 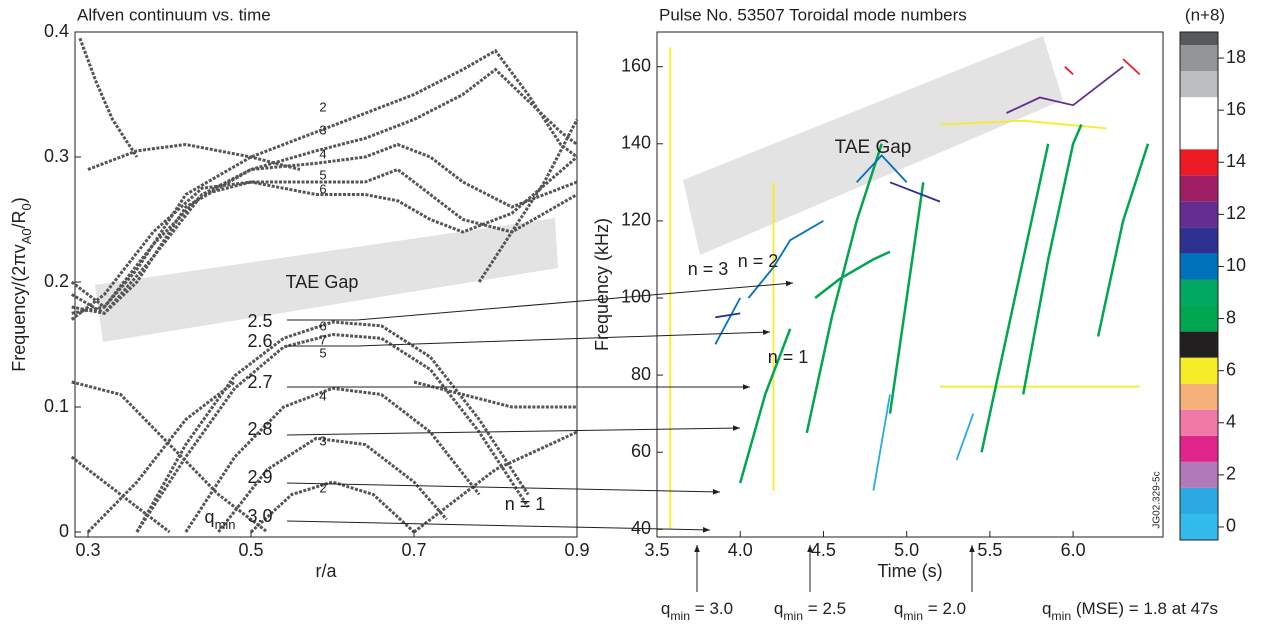 I want to click on y-axis-label: Frequency/(2πvA0/R0), so click(x=21, y=284).